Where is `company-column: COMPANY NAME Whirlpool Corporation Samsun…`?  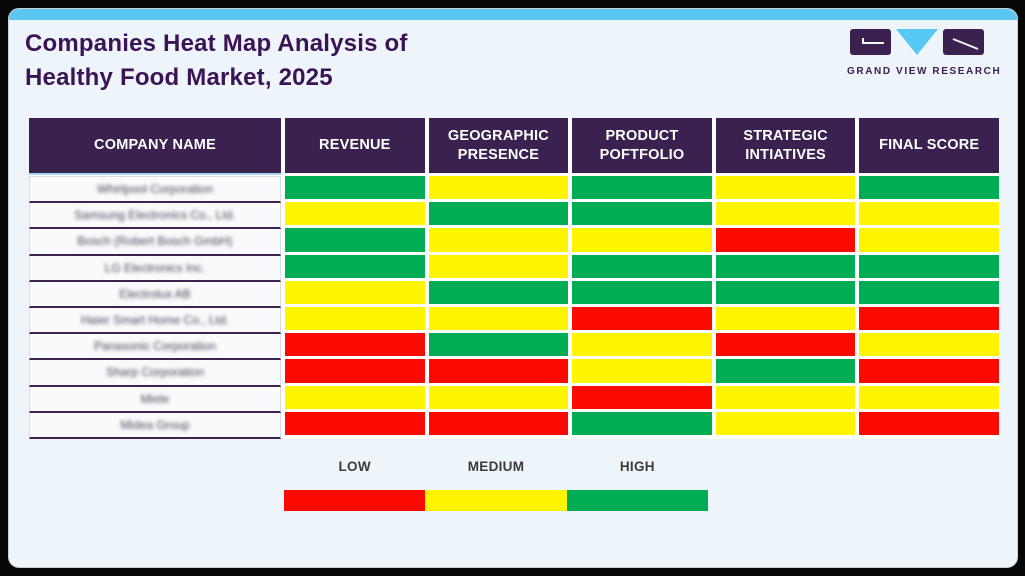
company-column: COMPANY NAME Whirlpool Corporation Samsun… is located at coordinates (155, 278).